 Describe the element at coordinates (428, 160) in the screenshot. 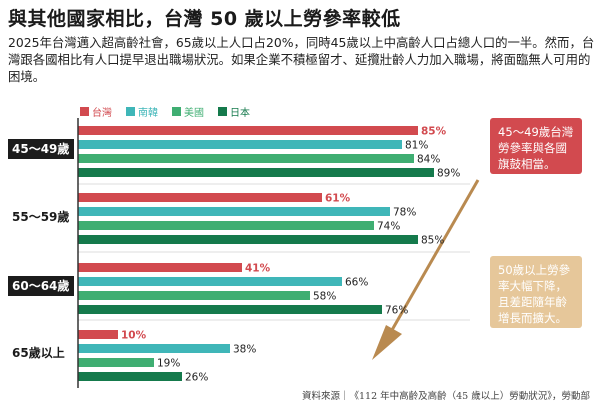

I see `bar-value-label: 84%` at that location.